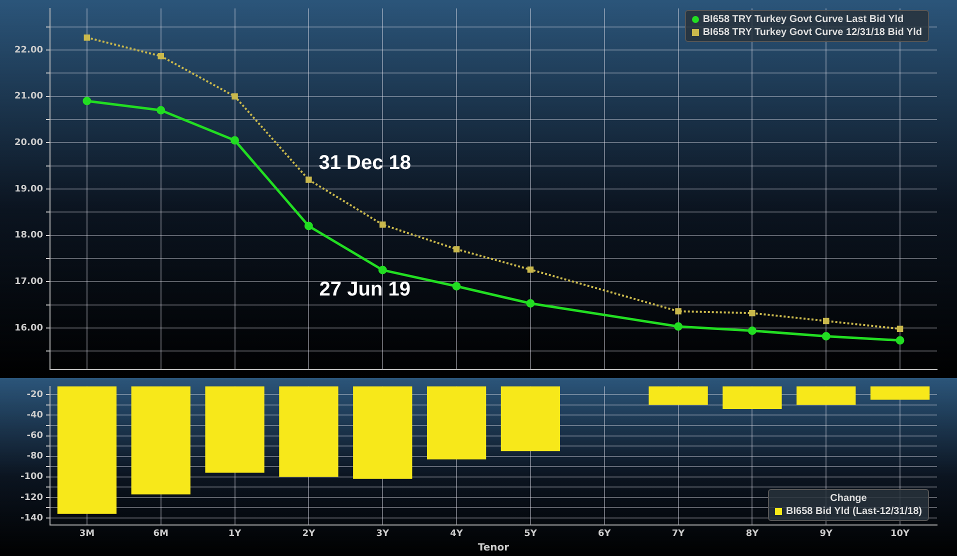 This screenshot has height=556, width=957. I want to click on x-tick-label: 10Y, so click(900, 533).